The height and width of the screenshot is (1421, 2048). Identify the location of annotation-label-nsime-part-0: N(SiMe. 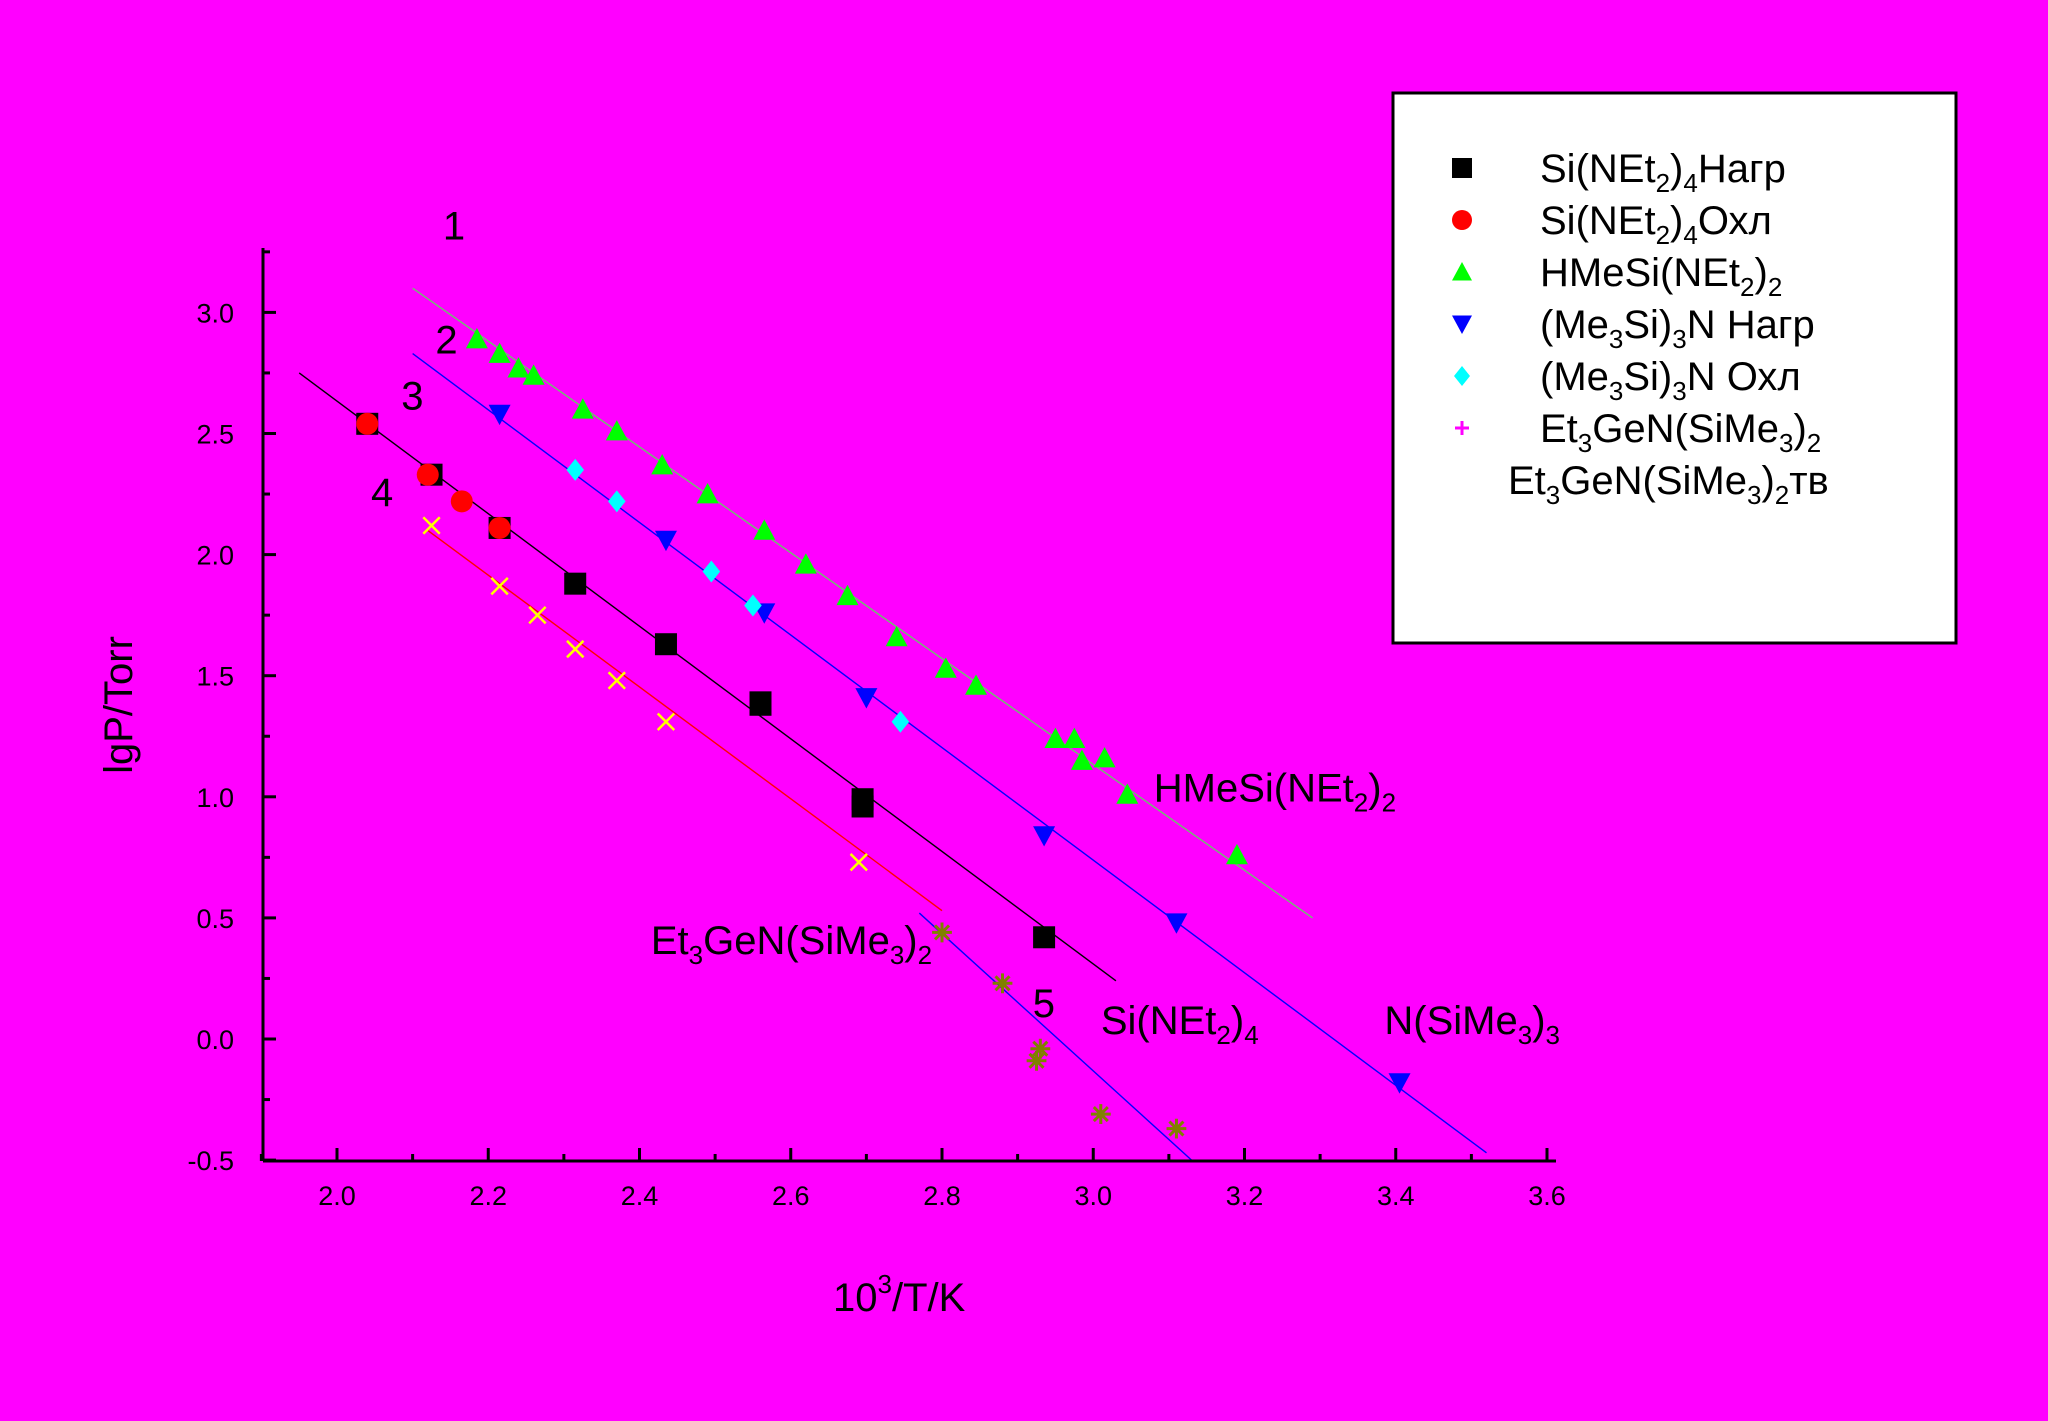
(1450, 1021).